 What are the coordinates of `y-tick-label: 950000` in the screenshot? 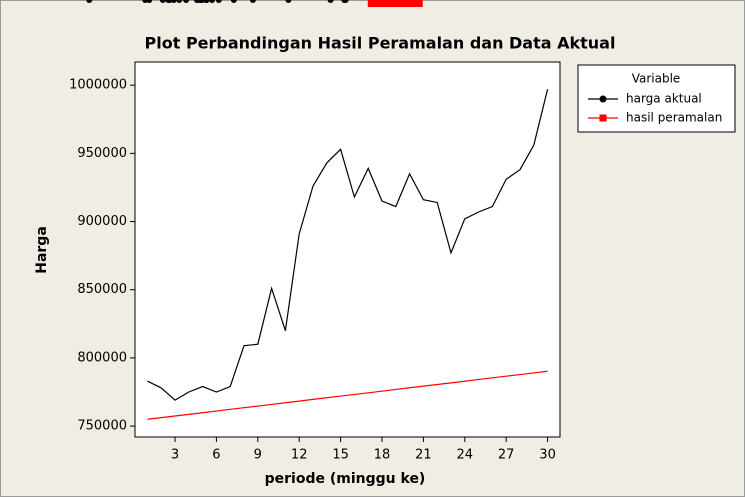 It's located at (102, 153).